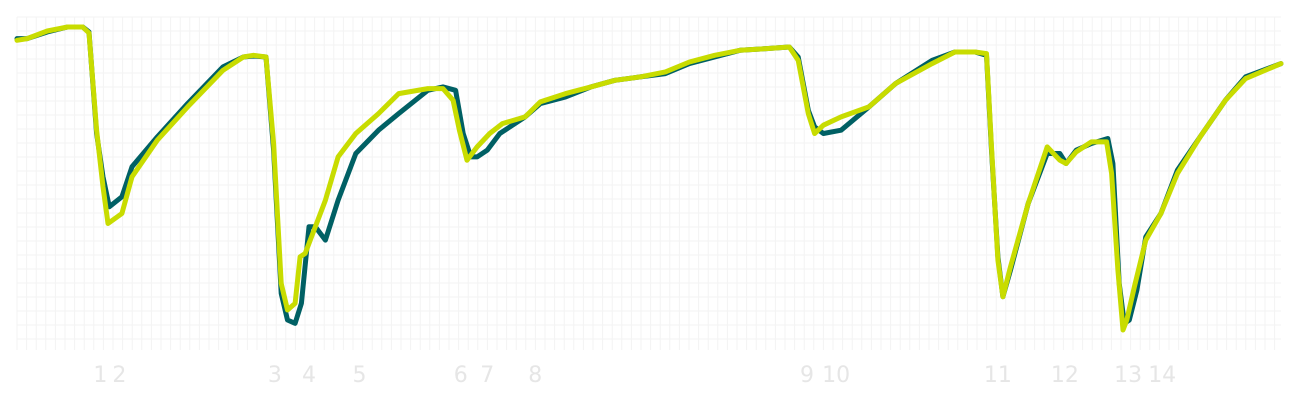 The height and width of the screenshot is (400, 1300). Describe the element at coordinates (836, 375) in the screenshot. I see `x-tick-label: 10` at that location.